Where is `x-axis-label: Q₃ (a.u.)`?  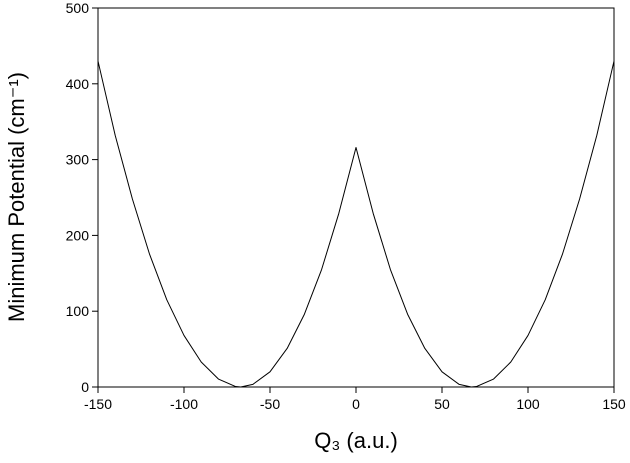
x-axis-label: Q₃ (a.u.) is located at coordinates (356, 440).